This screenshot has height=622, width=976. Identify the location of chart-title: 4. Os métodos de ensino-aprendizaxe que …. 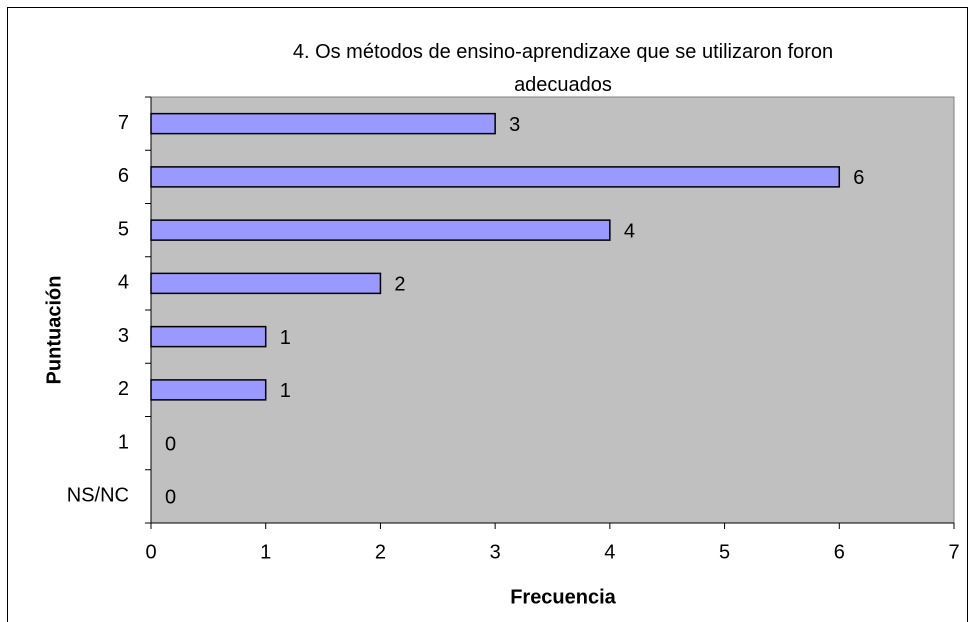
(563, 68).